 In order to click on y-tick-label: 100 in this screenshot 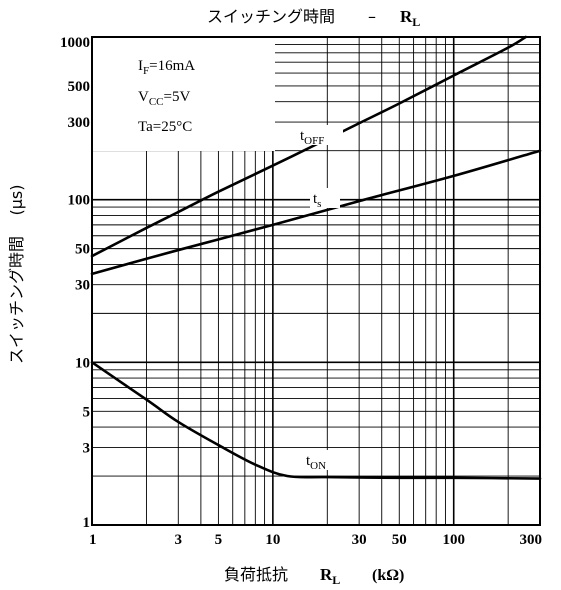, I will do `click(79, 201)`.